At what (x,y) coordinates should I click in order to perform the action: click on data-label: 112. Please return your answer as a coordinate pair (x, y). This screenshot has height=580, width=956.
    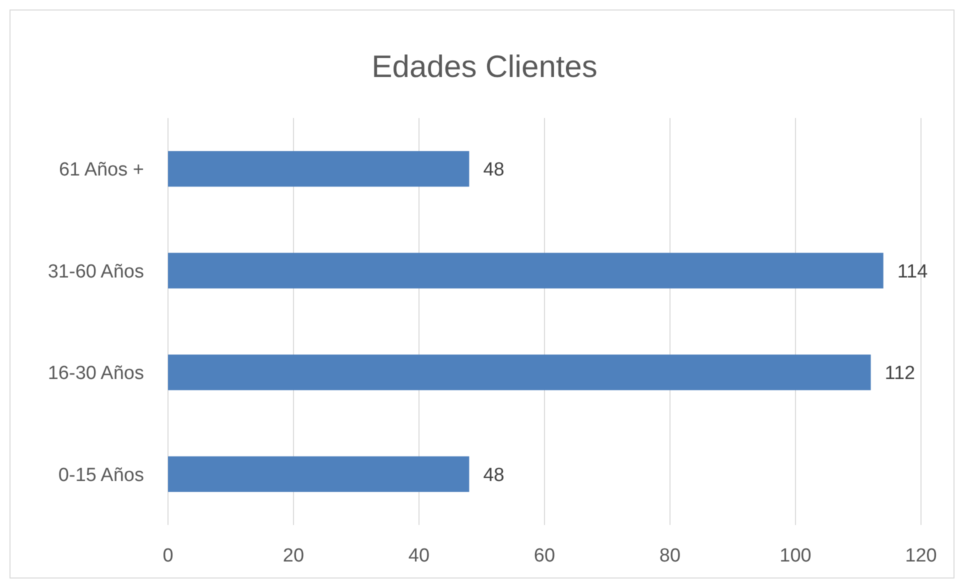
    Looking at the image, I should click on (900, 373).